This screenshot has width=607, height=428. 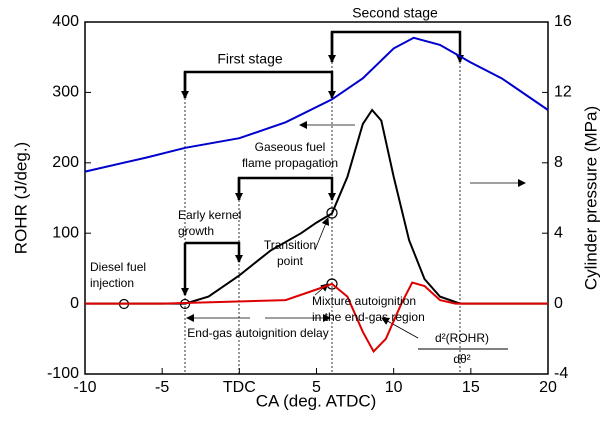 What do you see at coordinates (558, 303) in the screenshot?
I see `y2-tick-label: 0` at bounding box center [558, 303].